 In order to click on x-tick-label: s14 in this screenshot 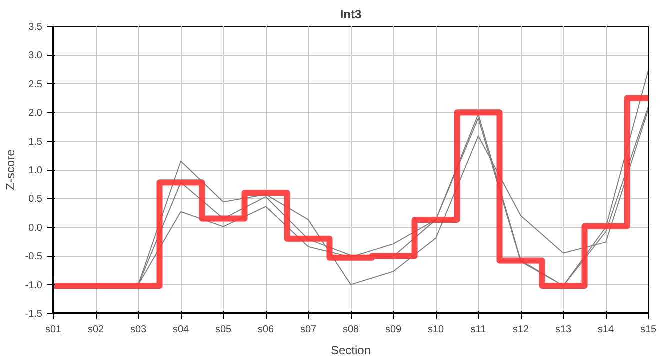, I will do `click(606, 330)`.